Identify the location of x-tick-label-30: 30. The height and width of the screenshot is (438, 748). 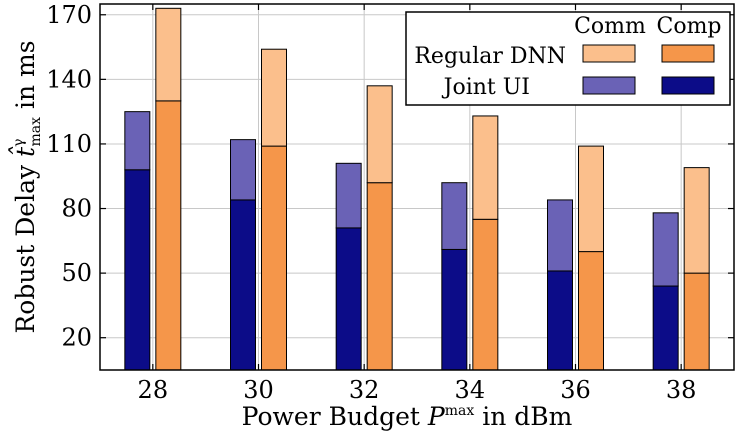
(258, 390).